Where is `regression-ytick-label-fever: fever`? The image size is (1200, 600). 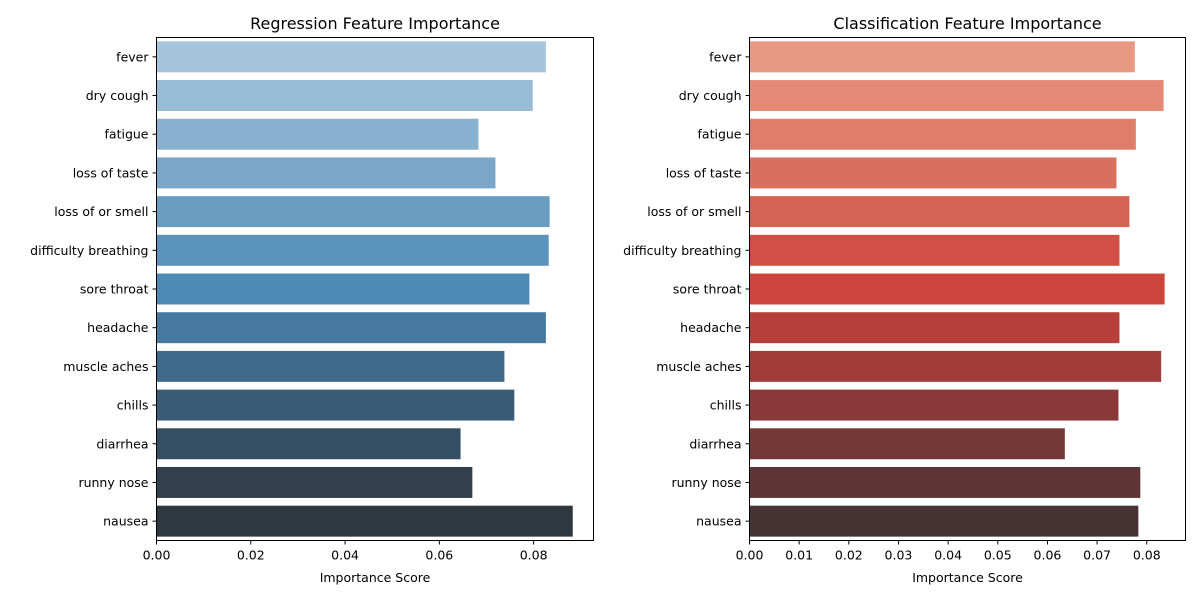 regression-ytick-label-fever: fever is located at coordinates (132, 56).